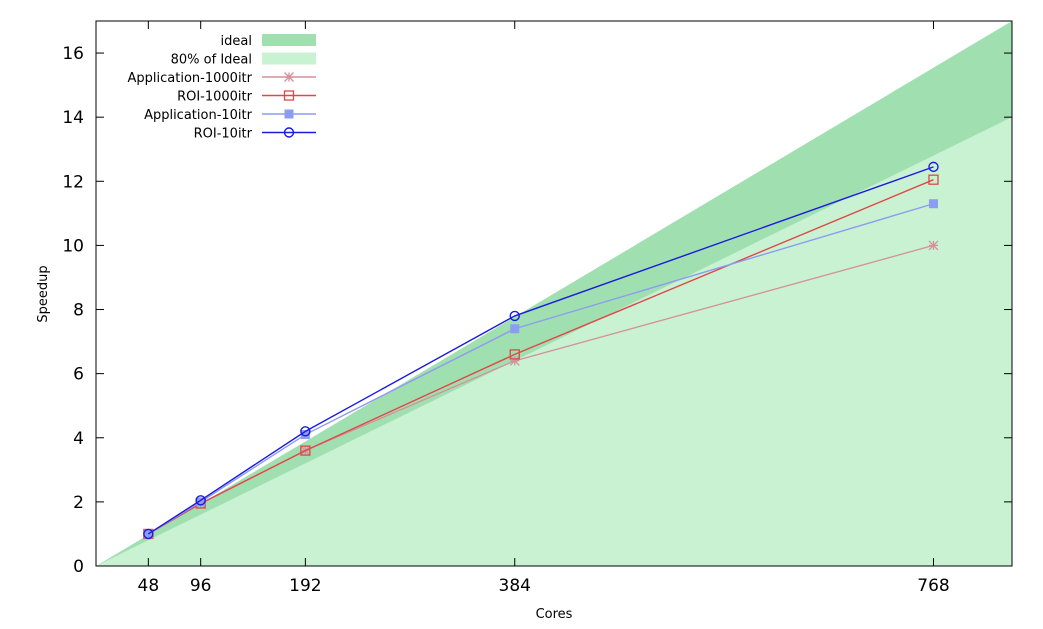 The height and width of the screenshot is (629, 1043). What do you see at coordinates (515, 586) in the screenshot?
I see `x-tick-label: 384` at bounding box center [515, 586].